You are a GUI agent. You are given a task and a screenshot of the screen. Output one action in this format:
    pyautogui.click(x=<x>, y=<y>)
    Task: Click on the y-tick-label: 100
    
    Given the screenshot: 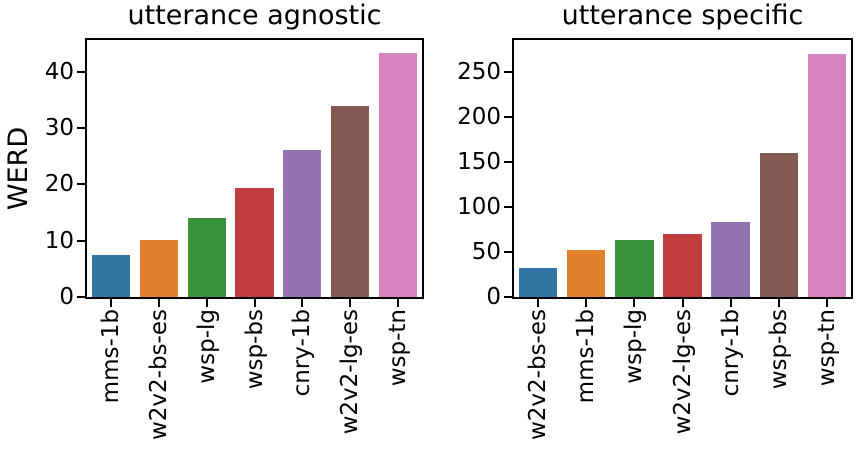 What is the action you would take?
    pyautogui.click(x=479, y=207)
    